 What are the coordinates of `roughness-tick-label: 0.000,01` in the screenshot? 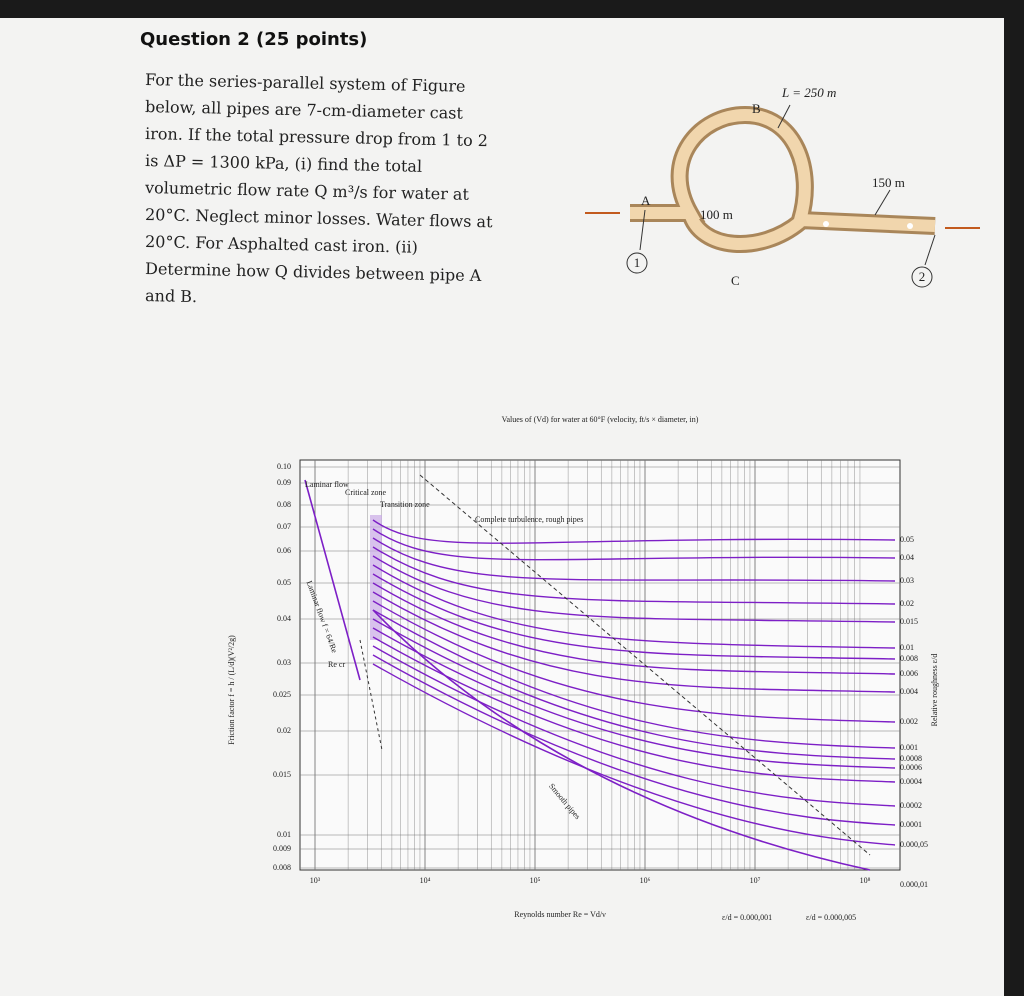 It's located at (914, 884).